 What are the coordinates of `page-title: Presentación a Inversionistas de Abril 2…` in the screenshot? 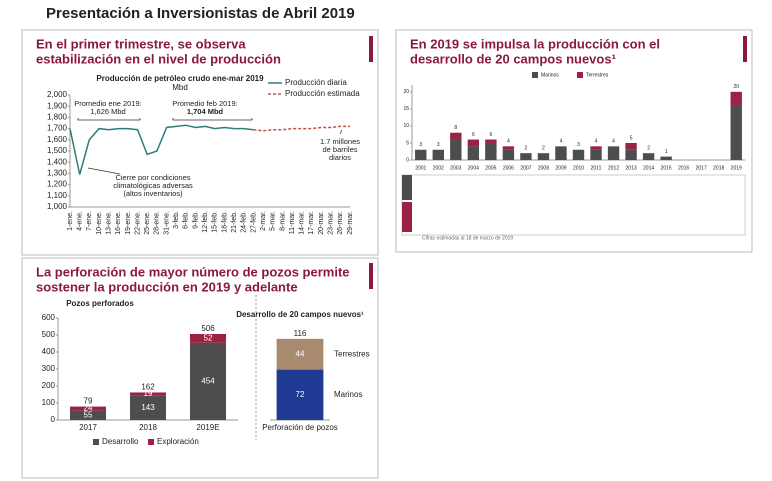 It's located at (200, 13).